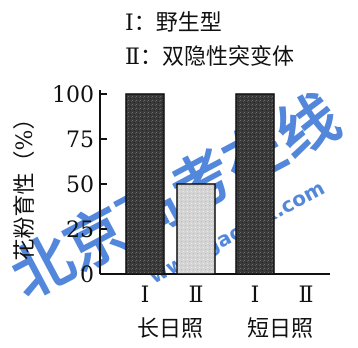  Describe the element at coordinates (209, 57) in the screenshot. I see `legend-entry-2: Ⅱ：双隐性突变体` at that location.